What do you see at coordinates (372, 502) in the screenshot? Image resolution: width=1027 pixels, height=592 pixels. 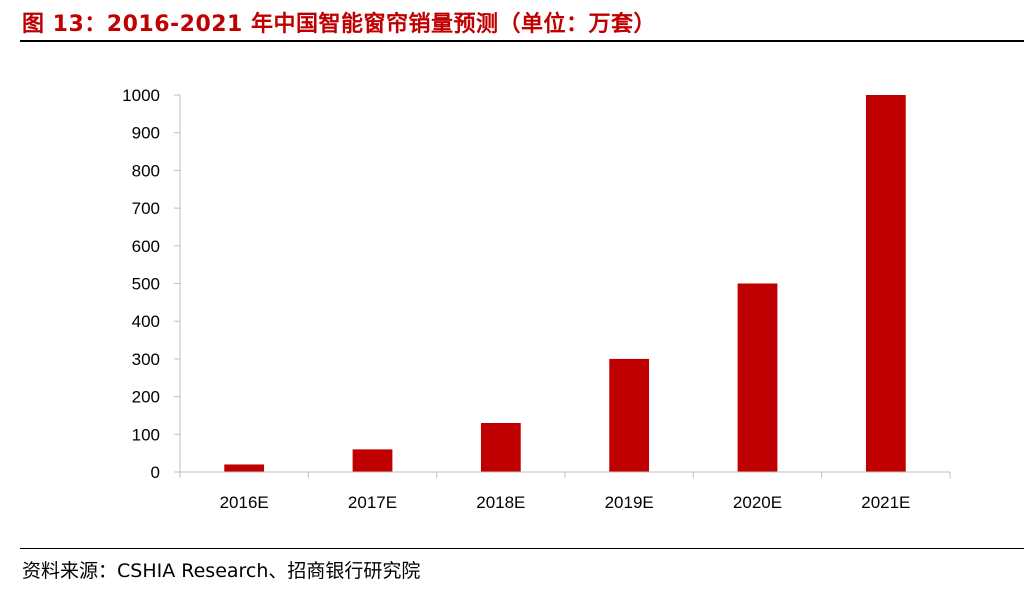 I see `x-tick-label: 2017E` at bounding box center [372, 502].